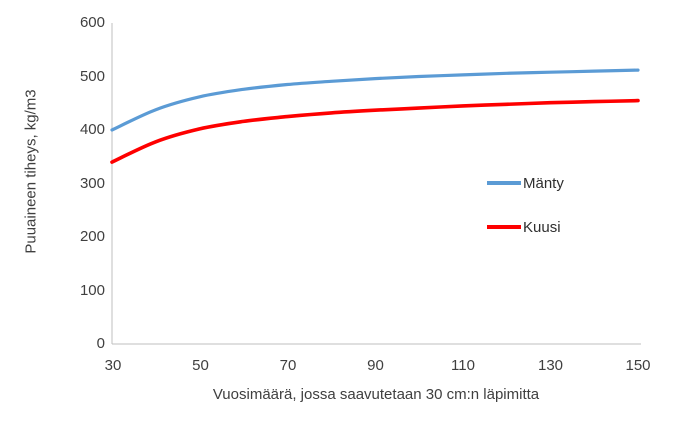 This screenshot has width=675, height=428. Describe the element at coordinates (463, 365) in the screenshot. I see `x-tick-label: 110` at that location.